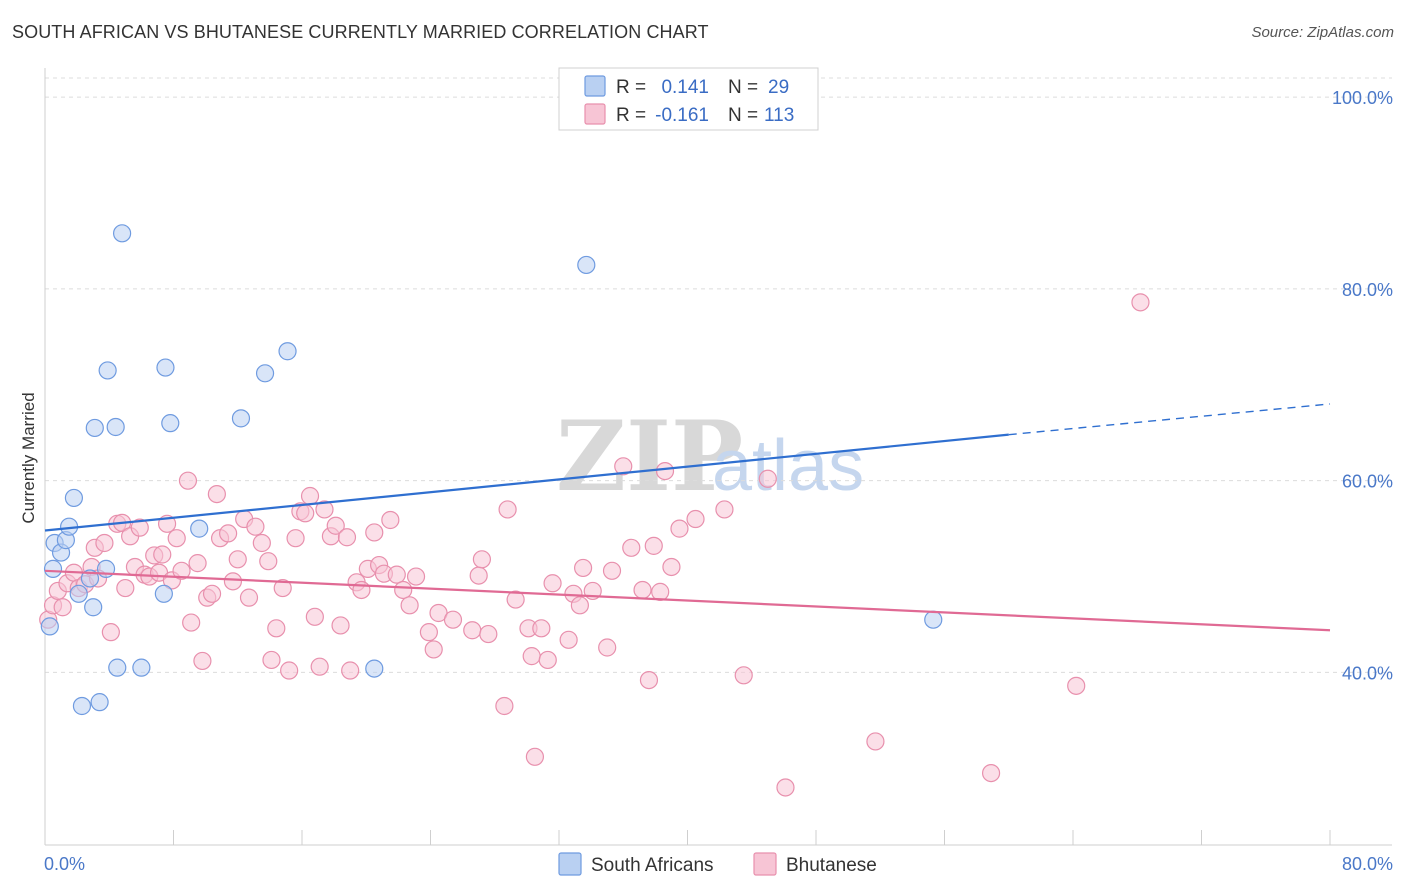 This screenshot has height=892, width=1406. Describe the element at coordinates (682, 115) in the screenshot. I see `legend-r-value-b: -0.161` at that location.